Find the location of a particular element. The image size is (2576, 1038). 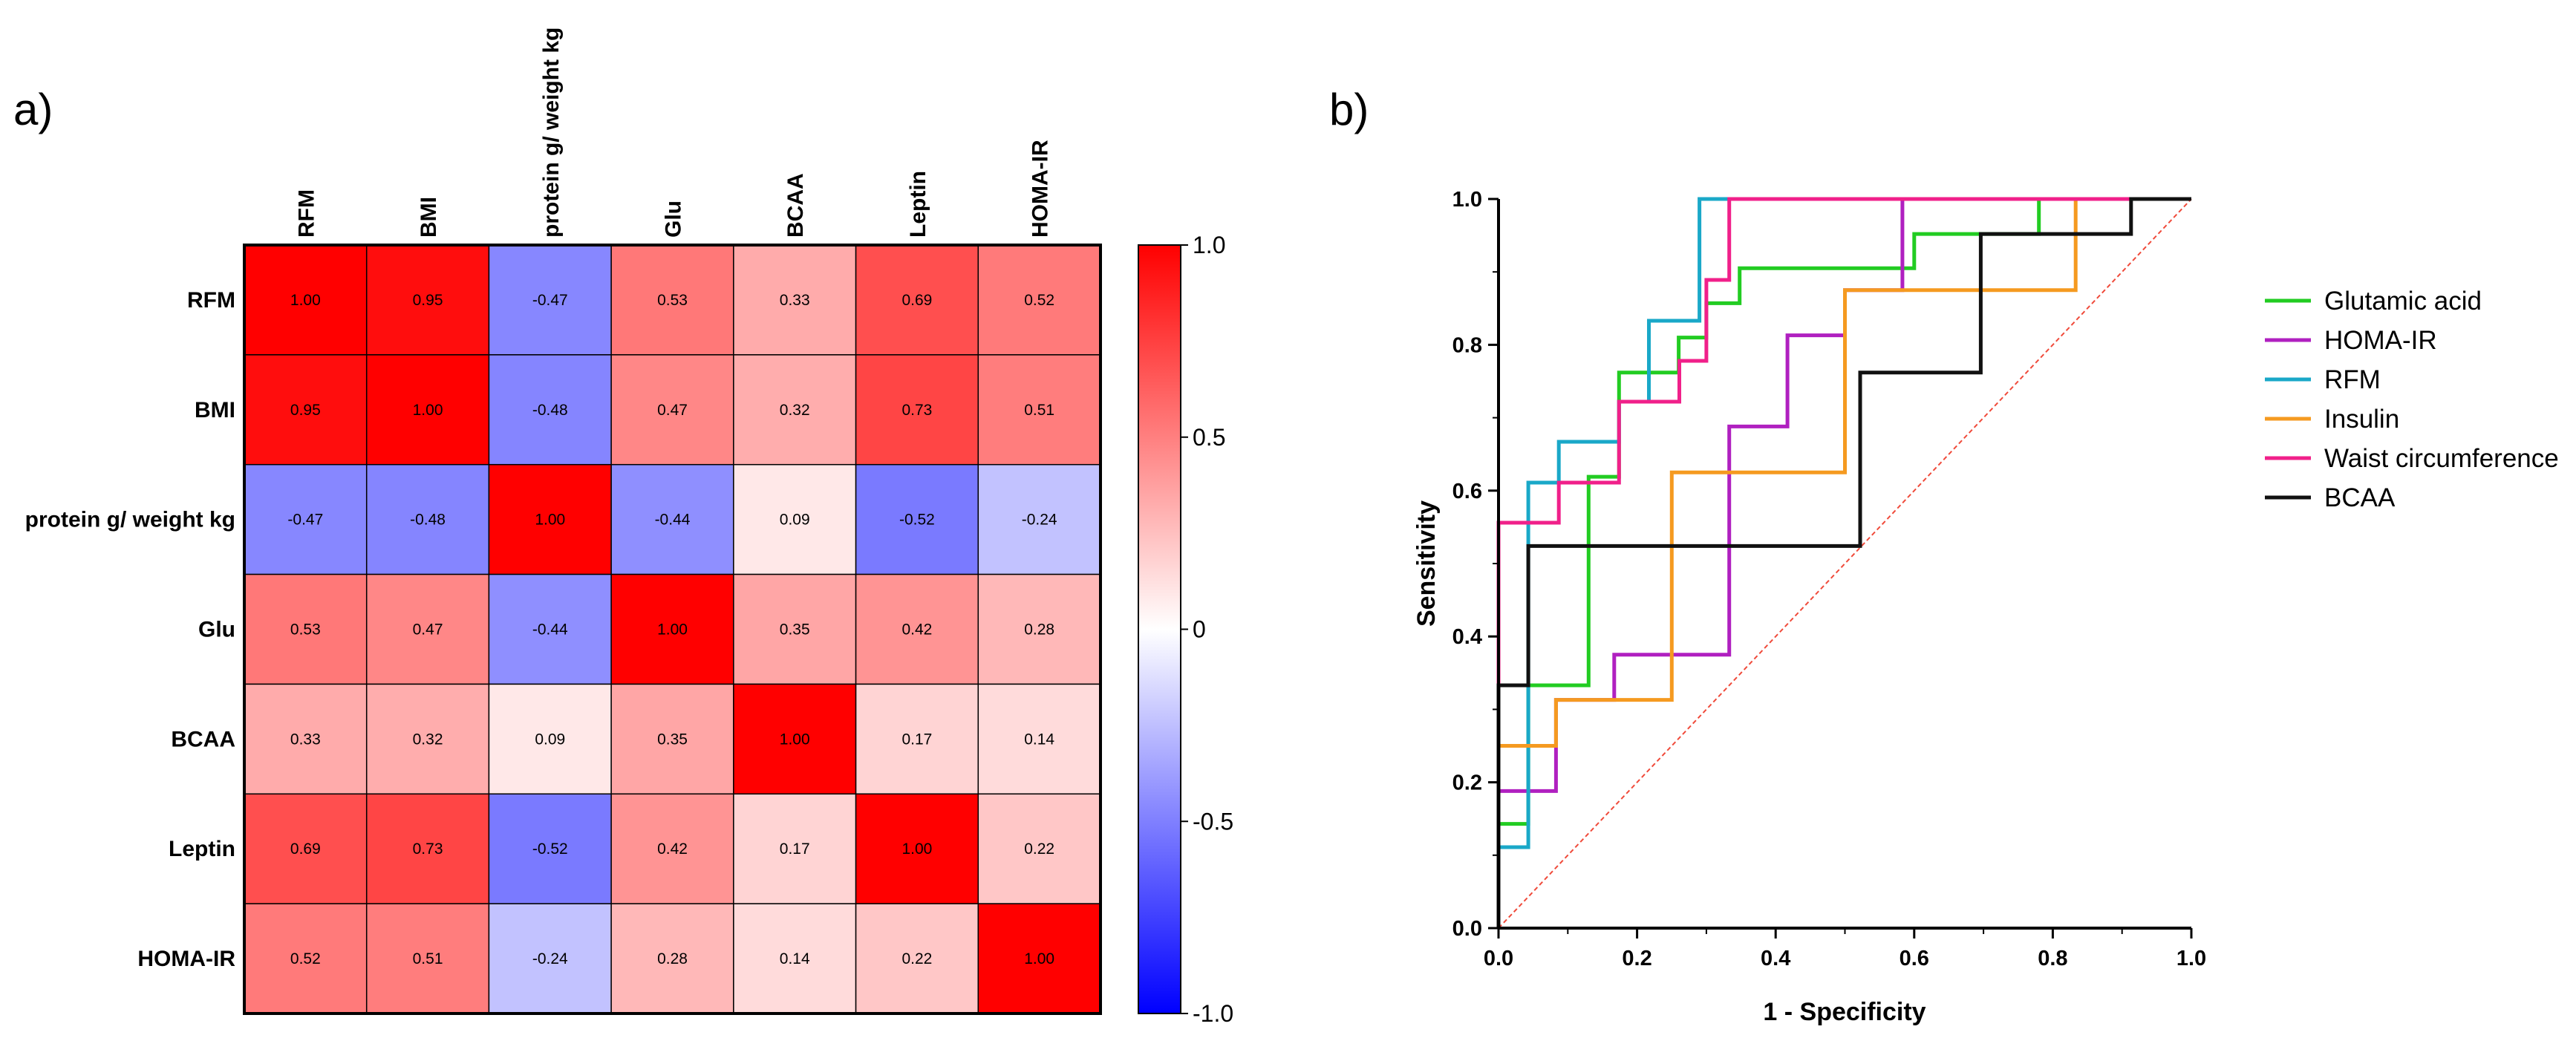

roc-y-tick-label: 0.2 is located at coordinates (1467, 783).